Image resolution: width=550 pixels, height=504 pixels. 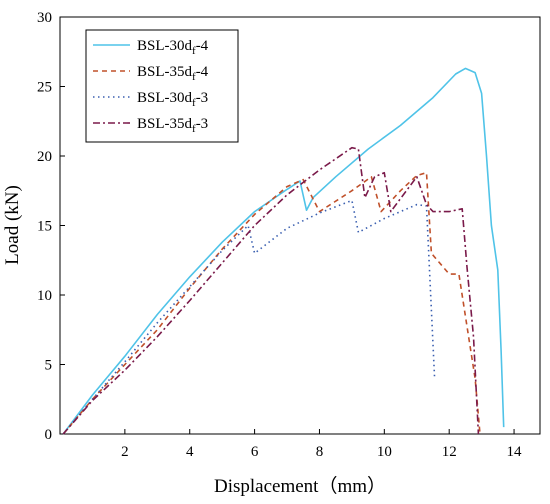 What do you see at coordinates (300, 486) in the screenshot?
I see `x-axis-title: Displacement（mm）` at bounding box center [300, 486].